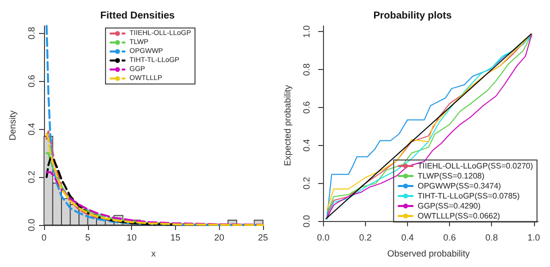  Describe the element at coordinates (13, 125) in the screenshot. I see `y-axis-title: Density` at that location.